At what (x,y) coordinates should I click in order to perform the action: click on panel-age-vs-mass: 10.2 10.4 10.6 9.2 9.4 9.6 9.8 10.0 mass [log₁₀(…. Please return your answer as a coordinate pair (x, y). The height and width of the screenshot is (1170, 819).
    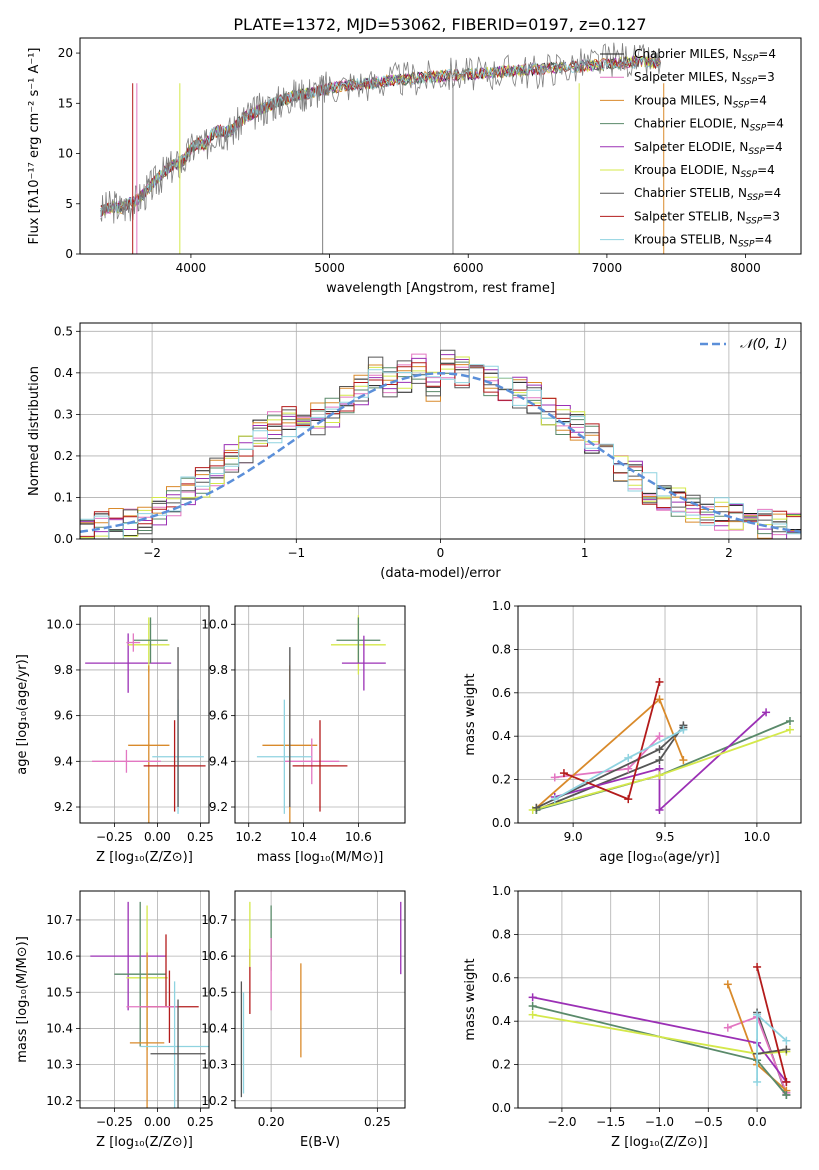
    Looking at the image, I should click on (303, 735).